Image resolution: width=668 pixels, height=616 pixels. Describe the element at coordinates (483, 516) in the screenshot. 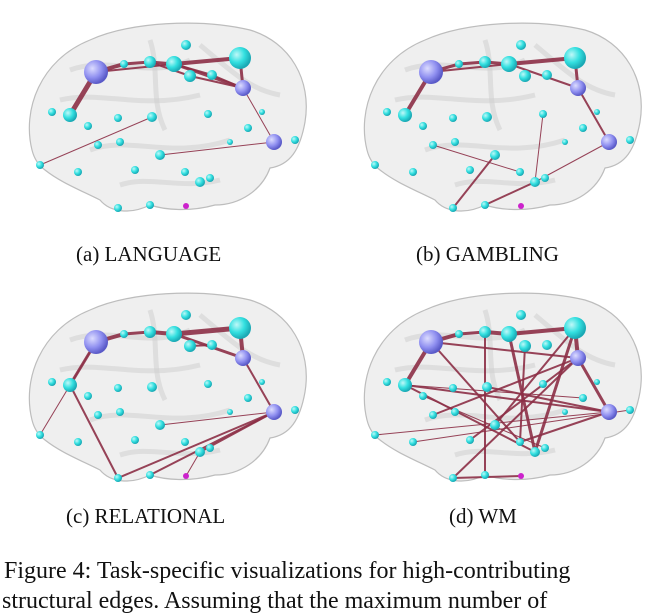

I see `subcaption-wm: (d) WM` at that location.